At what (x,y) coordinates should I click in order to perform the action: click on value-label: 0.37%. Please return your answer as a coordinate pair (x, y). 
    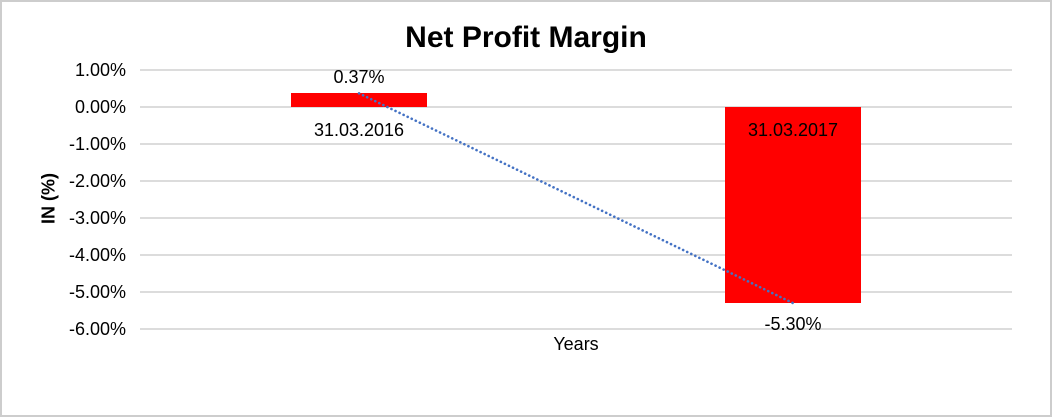
    Looking at the image, I should click on (359, 77).